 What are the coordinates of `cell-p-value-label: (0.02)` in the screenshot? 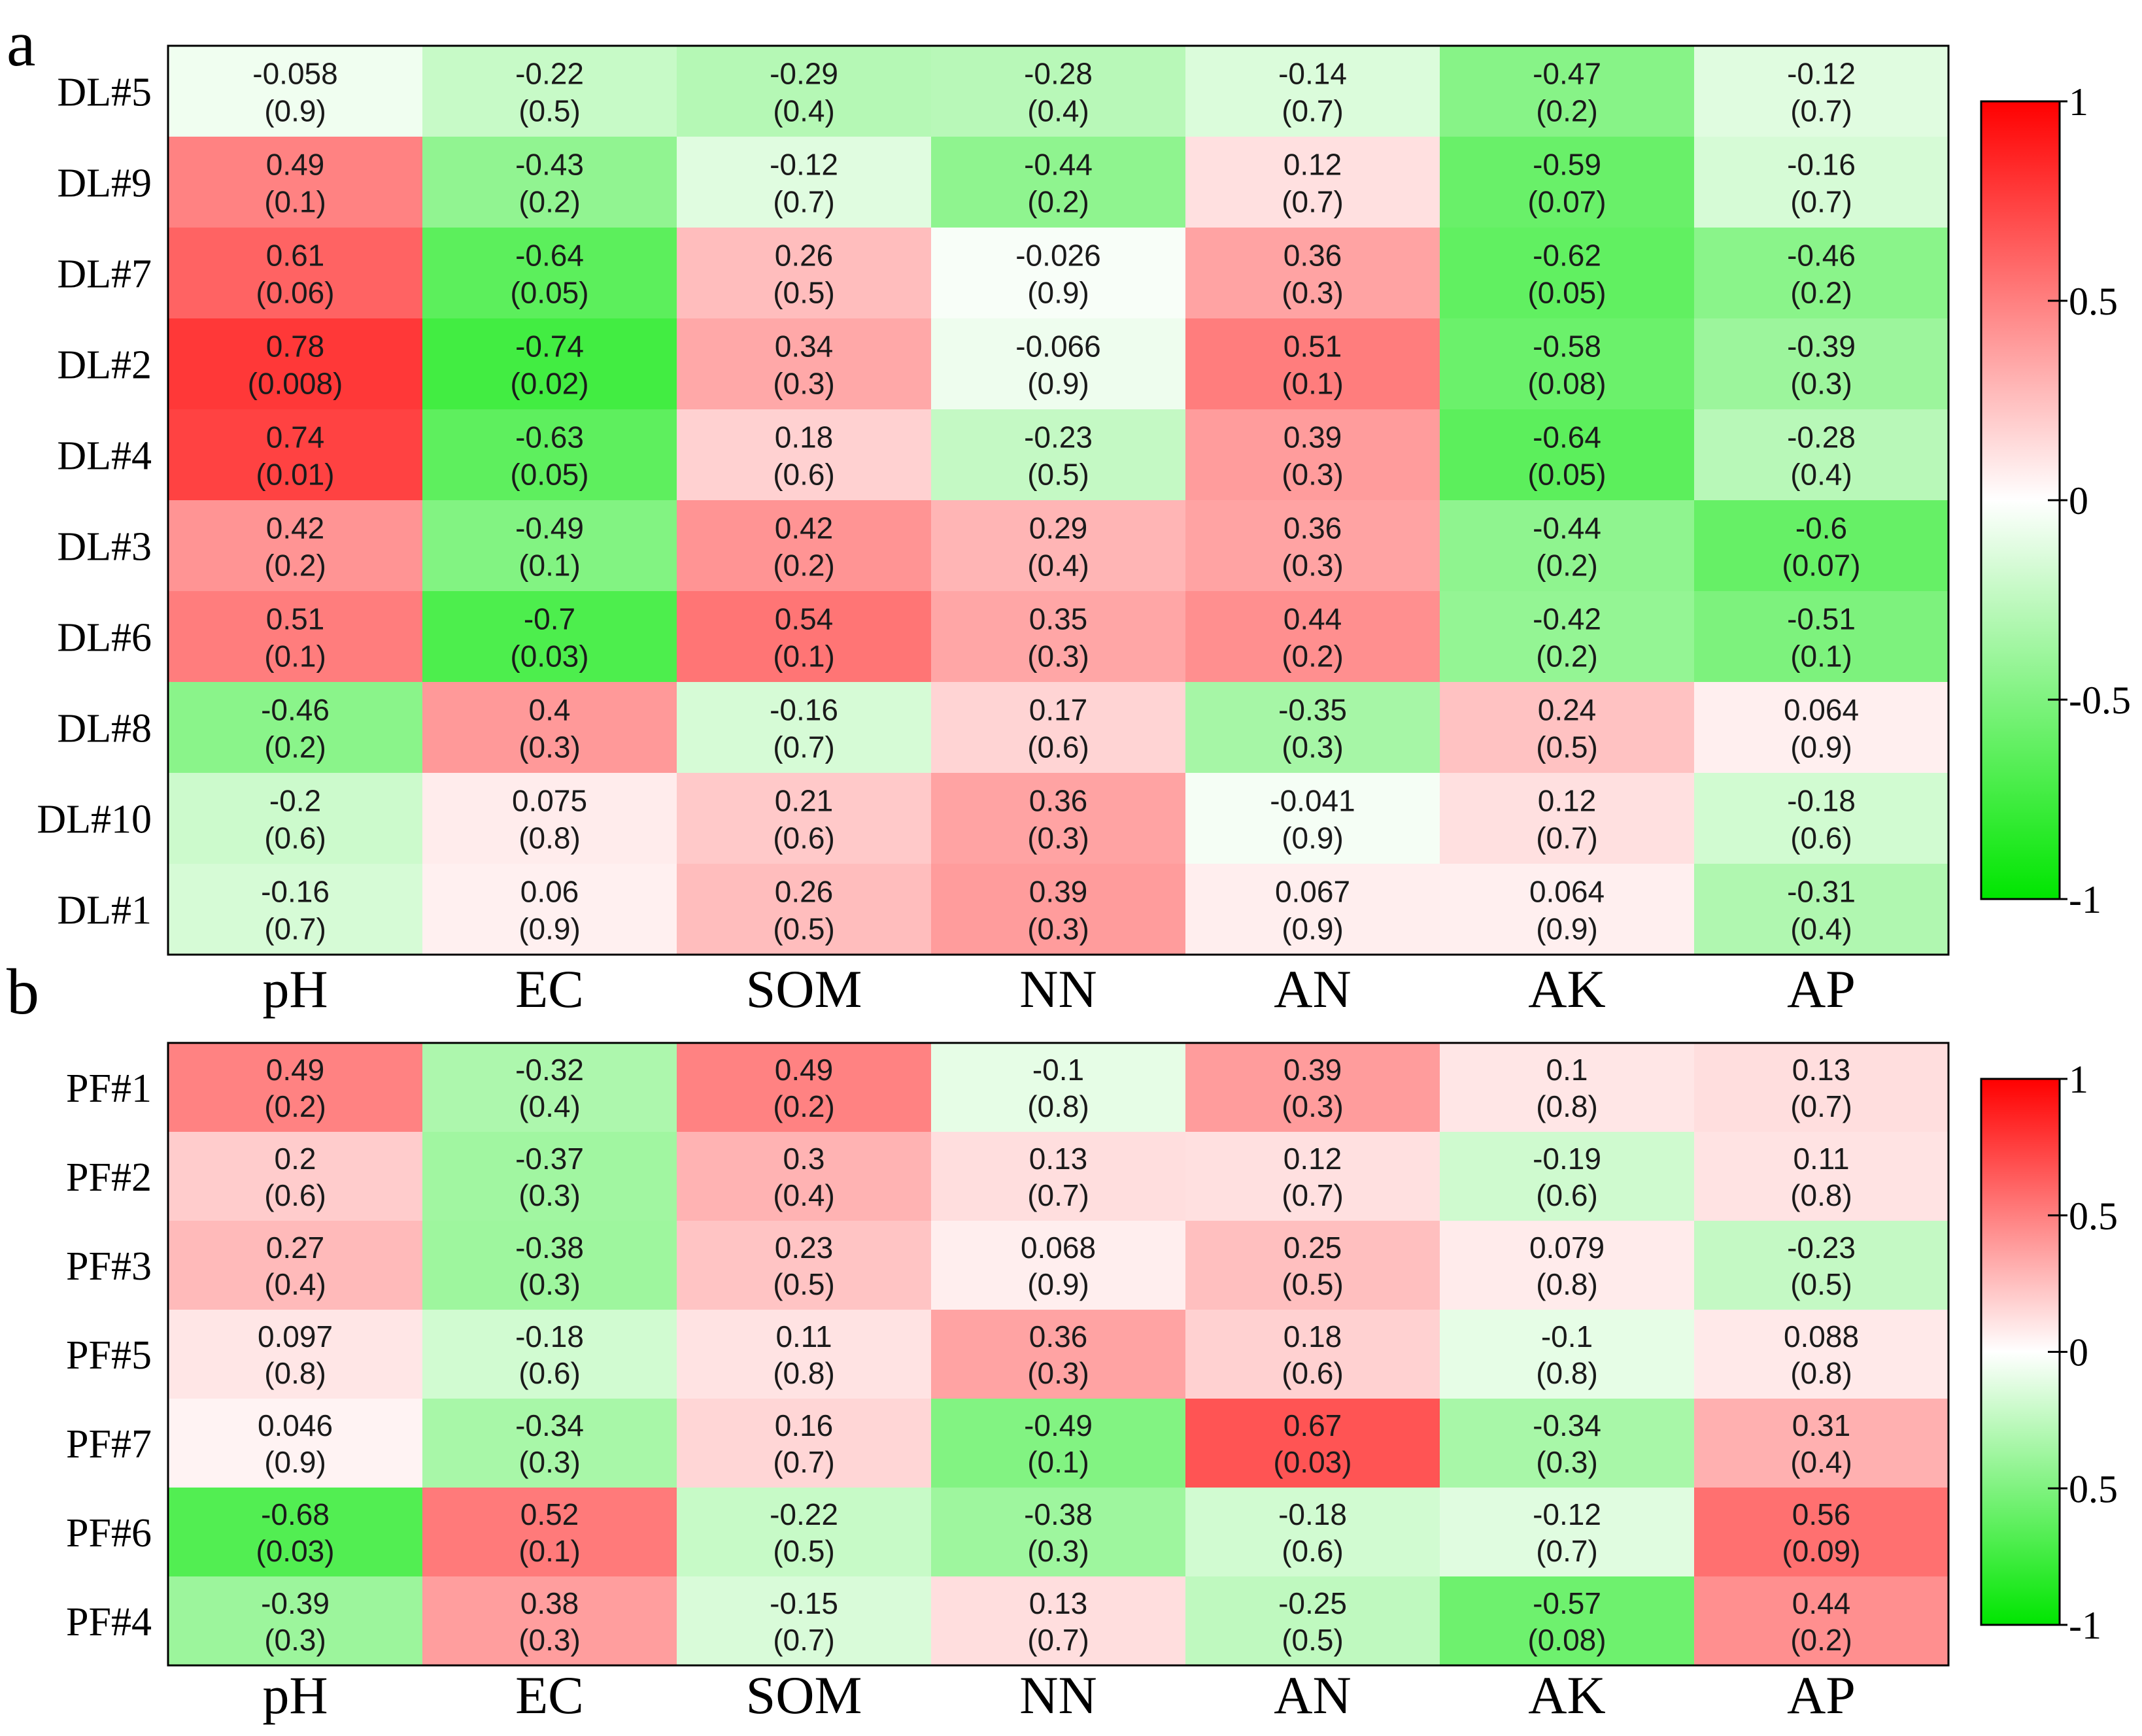 It's located at (549, 383).